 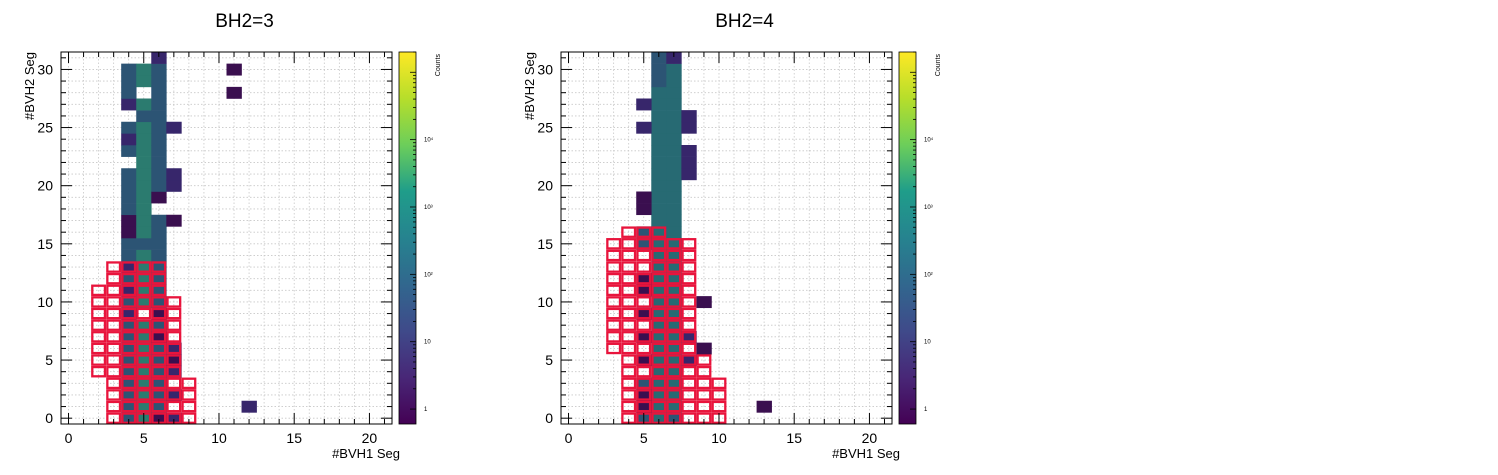 What do you see at coordinates (428, 208) in the screenshot?
I see `z-tick-label: 10³` at bounding box center [428, 208].